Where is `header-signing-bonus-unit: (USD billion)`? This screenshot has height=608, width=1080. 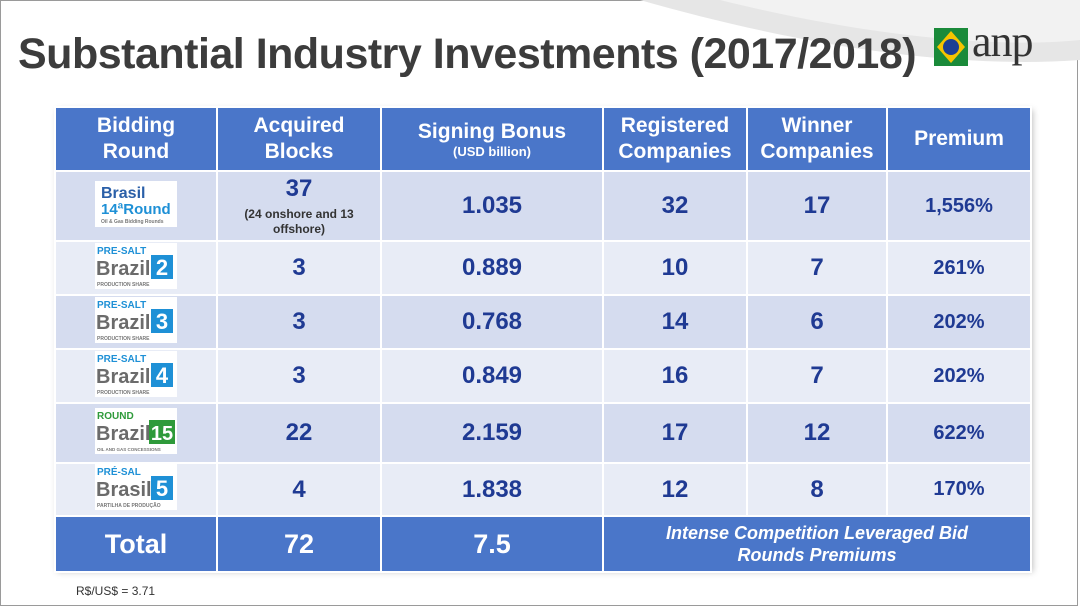 header-signing-bonus-unit: (USD billion) is located at coordinates (492, 151).